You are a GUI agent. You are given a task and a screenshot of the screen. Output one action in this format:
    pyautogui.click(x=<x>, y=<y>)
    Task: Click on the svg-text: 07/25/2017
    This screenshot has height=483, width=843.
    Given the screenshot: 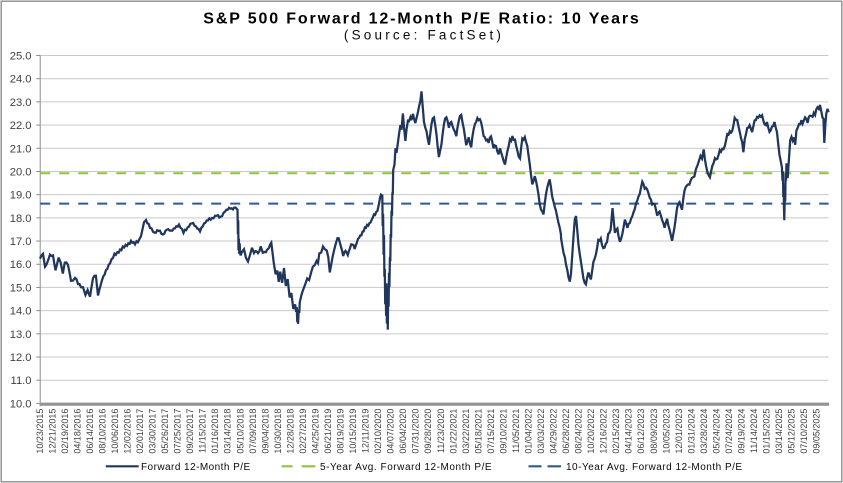 What is the action you would take?
    pyautogui.click(x=178, y=431)
    